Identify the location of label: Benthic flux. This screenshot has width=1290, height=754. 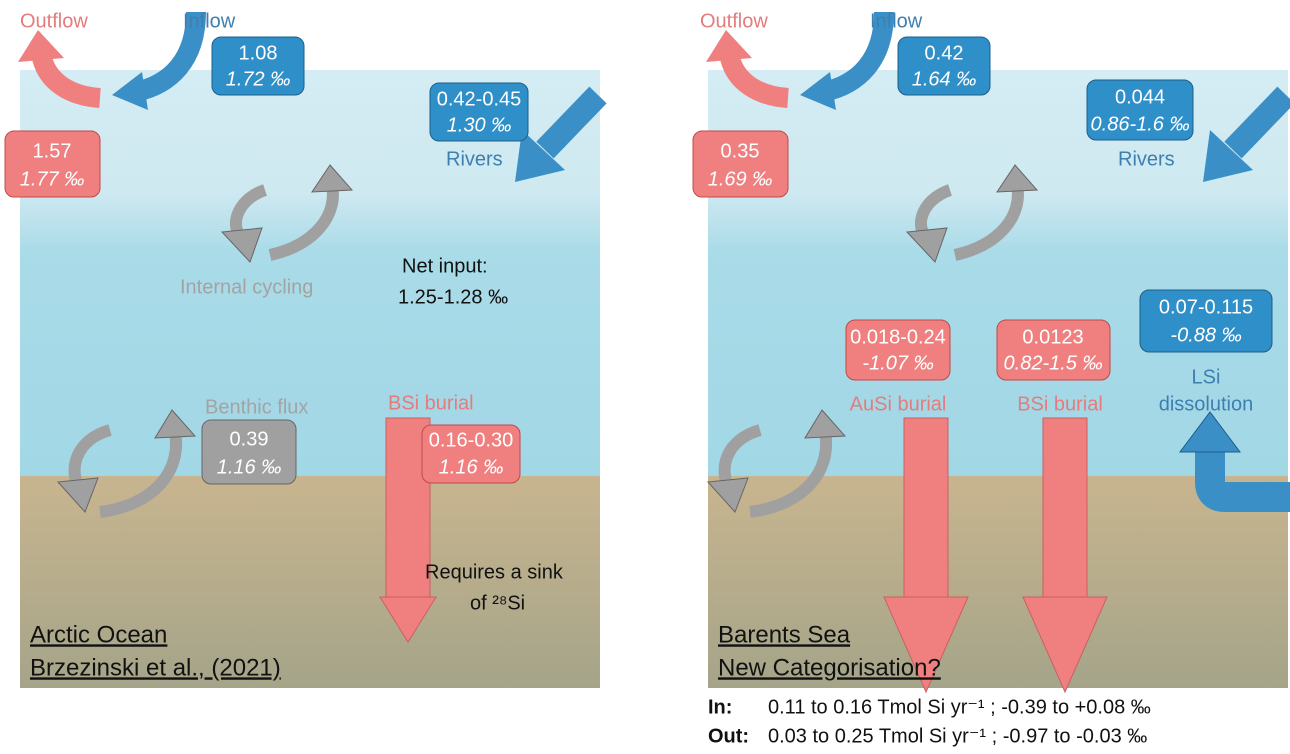
(256, 407).